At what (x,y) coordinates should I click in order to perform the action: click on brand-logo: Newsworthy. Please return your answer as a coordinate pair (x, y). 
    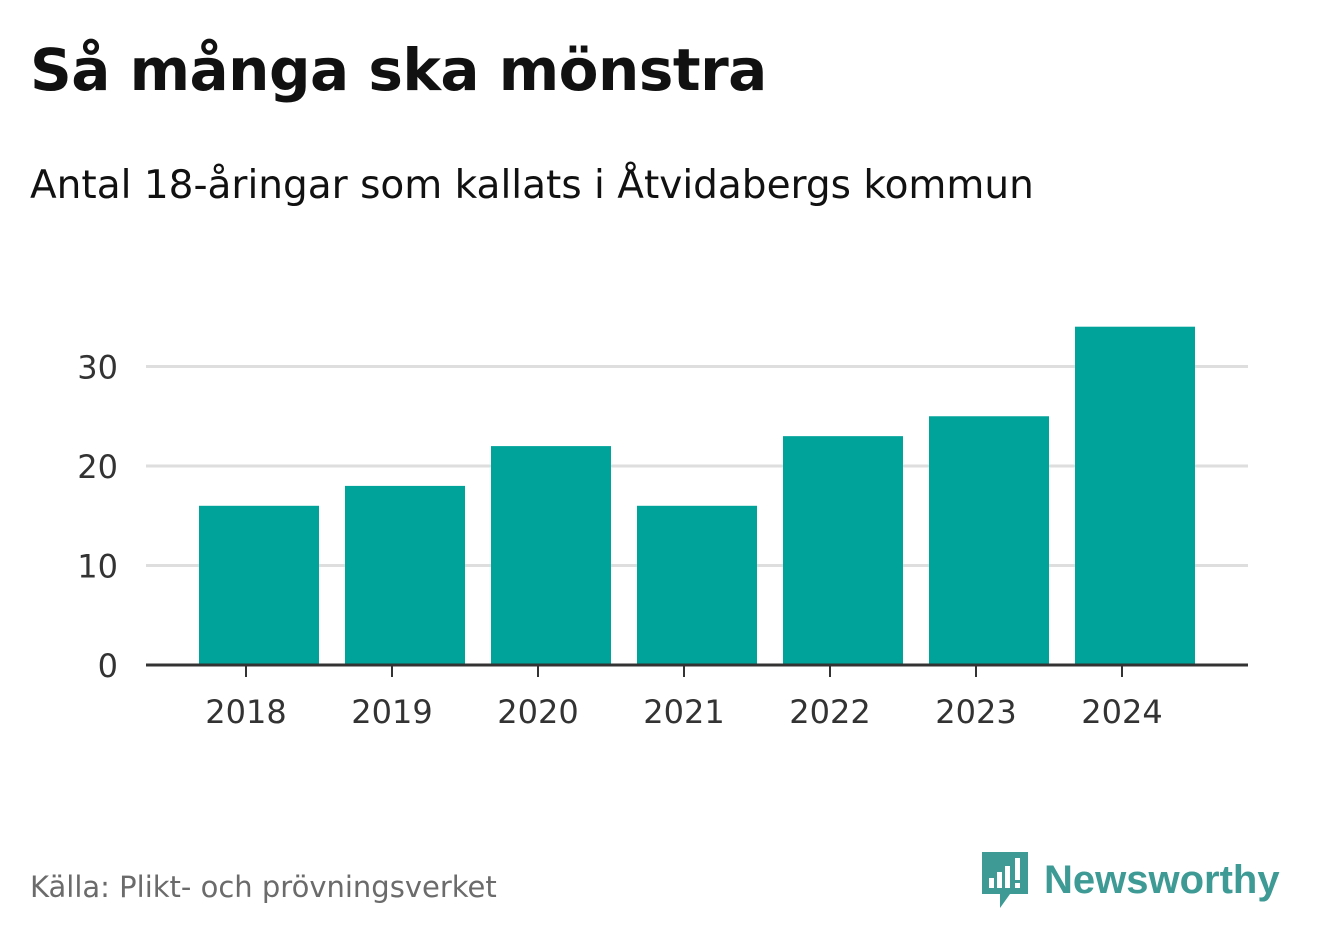
    Looking at the image, I should click on (1130, 880).